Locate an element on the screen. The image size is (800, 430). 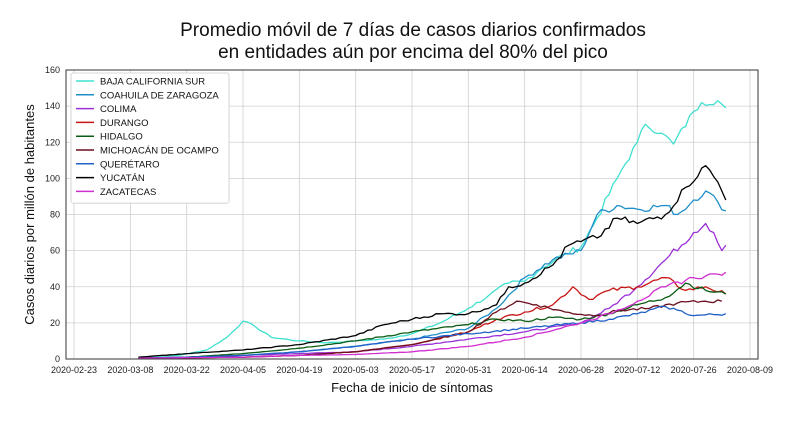
legend-label: DURANGO is located at coordinates (124, 123).